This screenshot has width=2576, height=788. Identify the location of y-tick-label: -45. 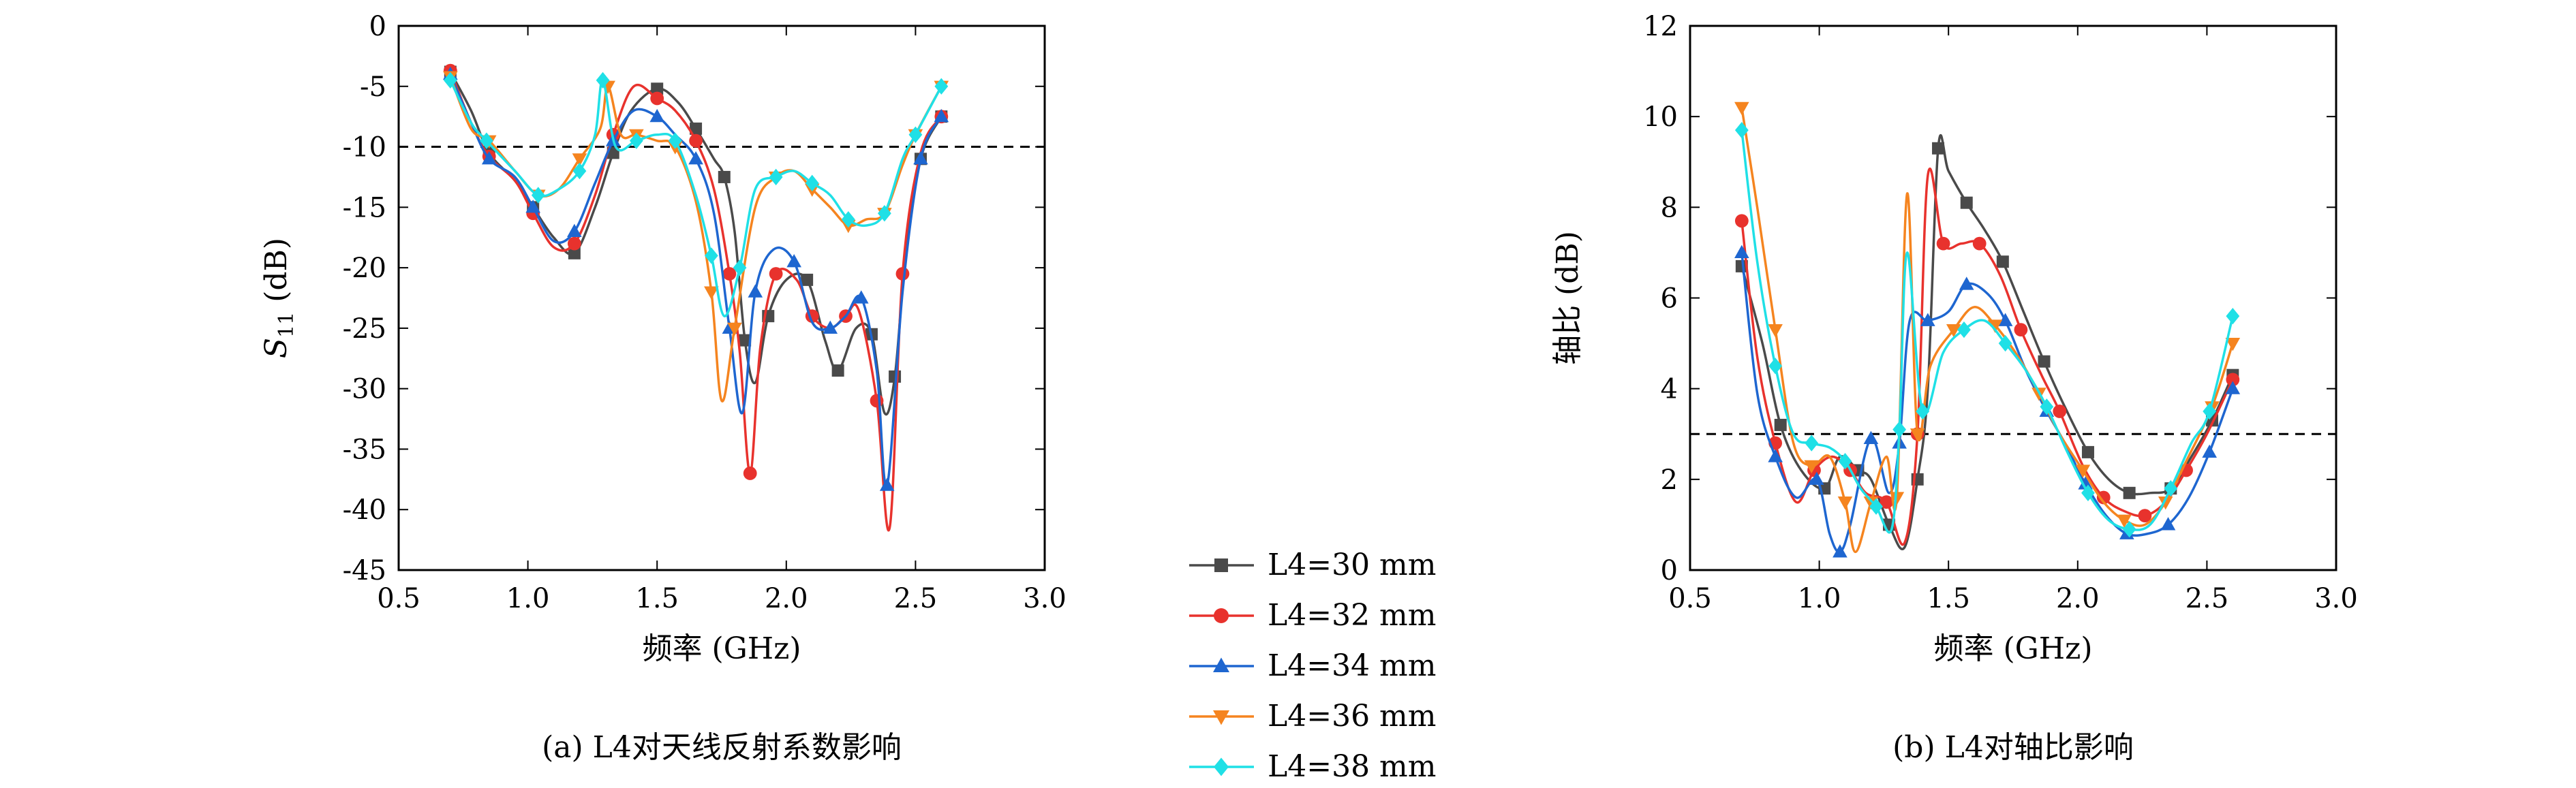
(364, 570).